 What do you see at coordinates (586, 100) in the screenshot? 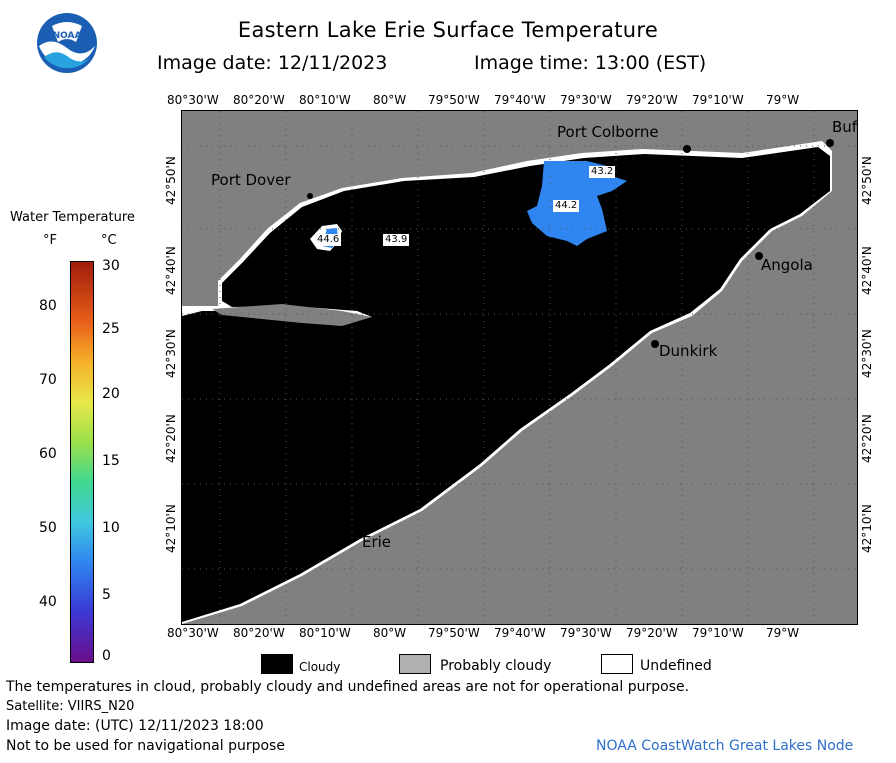
I see `lon-tick-top: 79°30'W` at bounding box center [586, 100].